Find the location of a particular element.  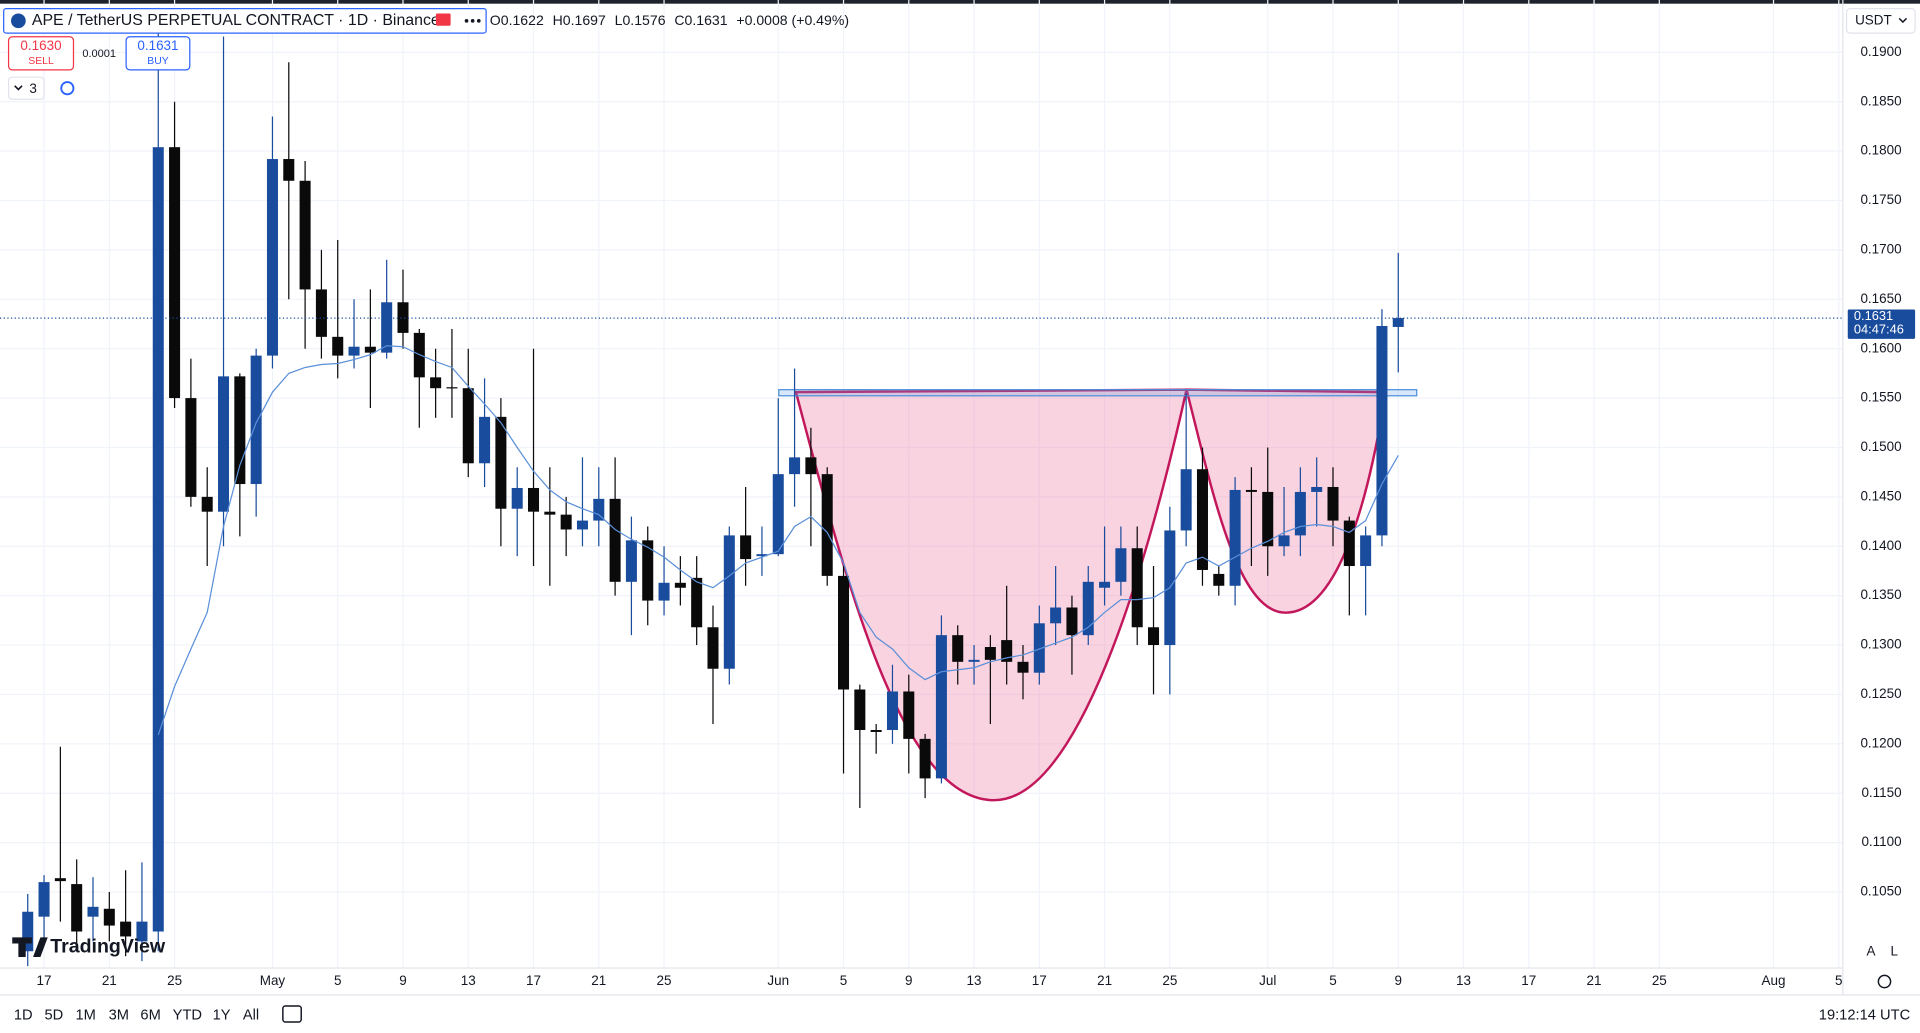

currency-box is located at coordinates (1880, 20).